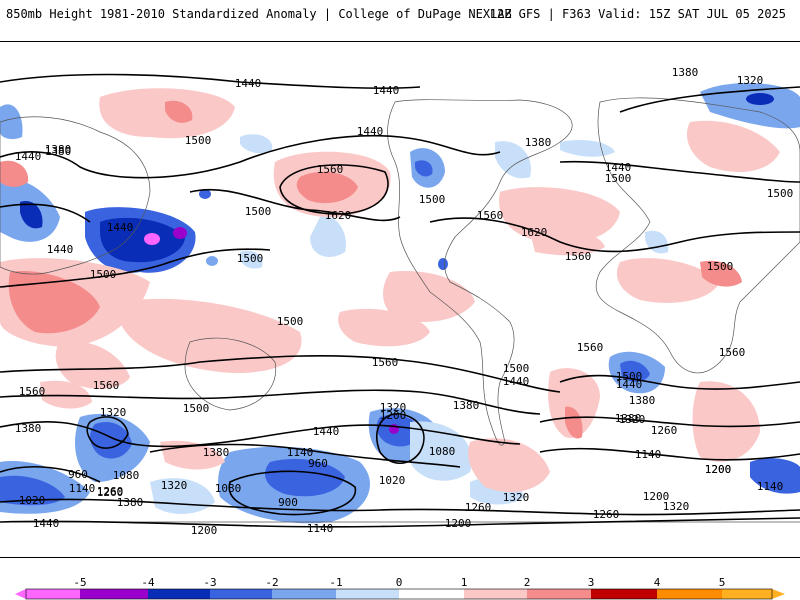  I want to click on colorbar-tick: -1, so click(336, 582).